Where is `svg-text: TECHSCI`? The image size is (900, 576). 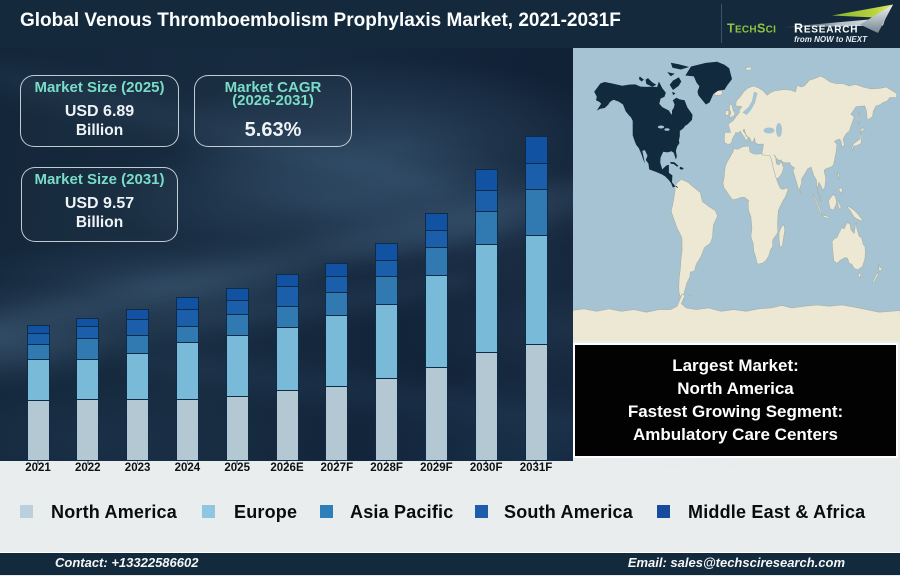
svg-text: TECHSCI is located at coordinates (751, 29).